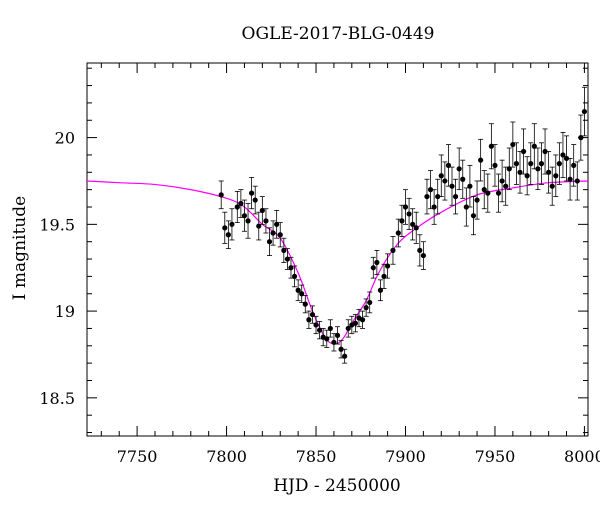 Image resolution: width=600 pixels, height=512 pixels. I want to click on y-tick-label: 18.5, so click(57, 398).